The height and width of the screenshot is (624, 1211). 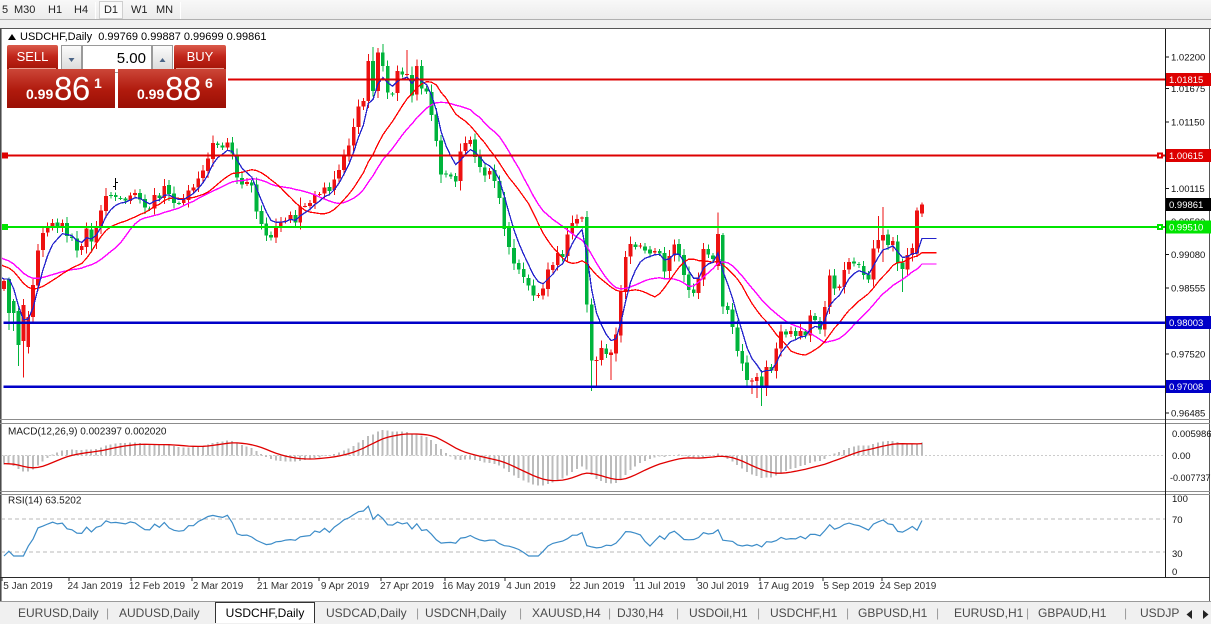 What do you see at coordinates (87, 432) in the screenshot?
I see `svg-text:MACD(12,26,9) 0.002397 0.00202: MACD(12,26,9) 0.002397 0.002020` at bounding box center [87, 432].